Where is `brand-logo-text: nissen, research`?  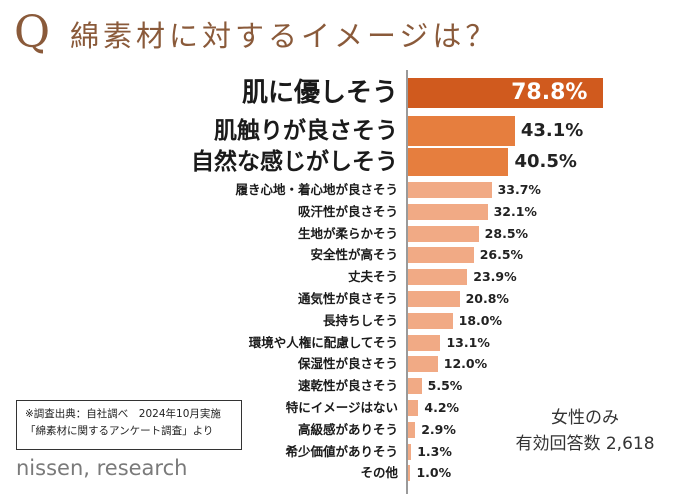
brand-logo-text: nissen, research is located at coordinates (102, 468).